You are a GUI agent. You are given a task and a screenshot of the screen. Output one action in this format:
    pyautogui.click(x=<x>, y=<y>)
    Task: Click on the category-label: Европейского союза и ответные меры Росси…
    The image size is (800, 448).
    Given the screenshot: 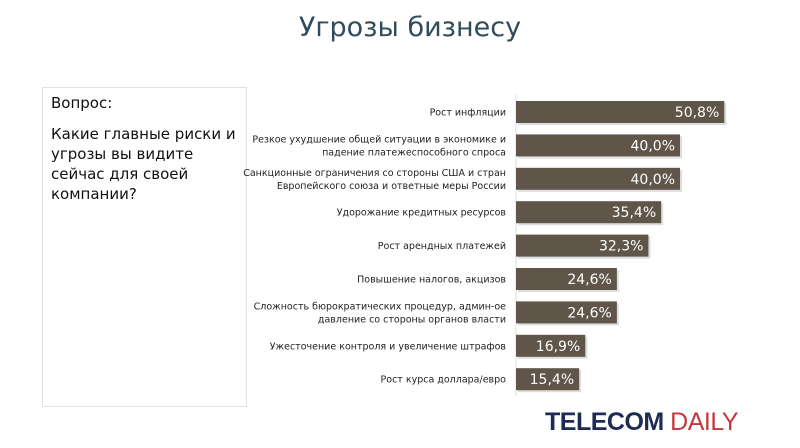 What is the action you would take?
    pyautogui.click(x=391, y=186)
    